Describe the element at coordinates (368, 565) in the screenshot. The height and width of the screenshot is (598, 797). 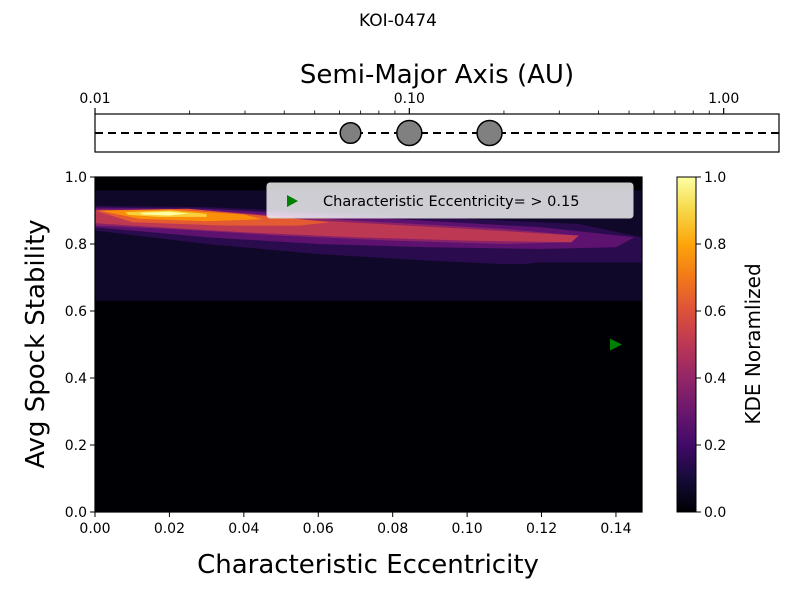
I see `x-axis-label: Characteristic Eccentricity` at that location.